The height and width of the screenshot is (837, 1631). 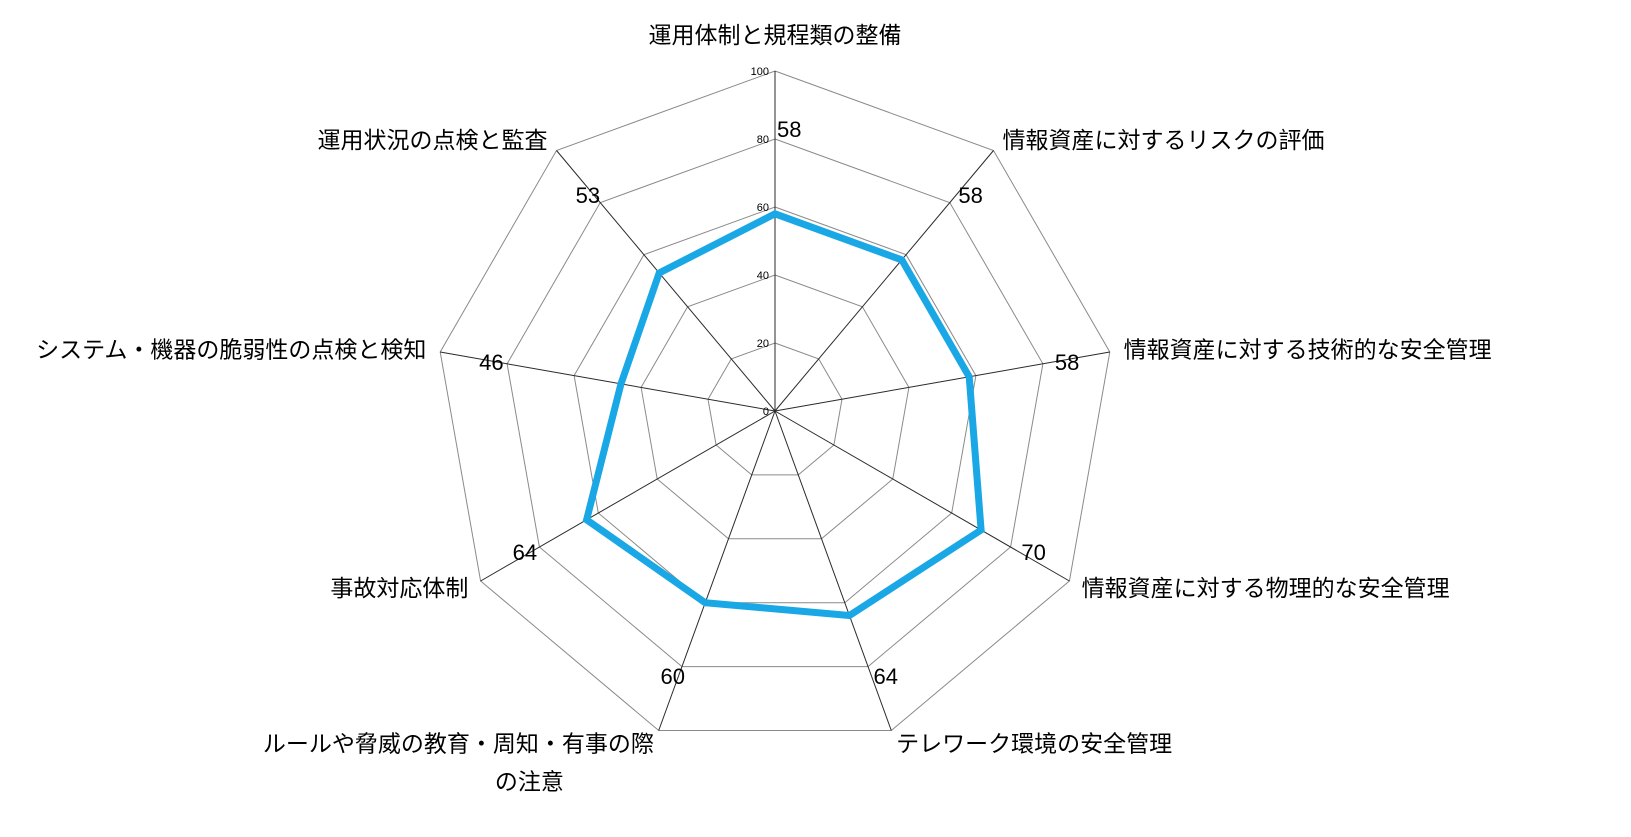 I want to click on radial-tick-label: 60, so click(x=763, y=208).